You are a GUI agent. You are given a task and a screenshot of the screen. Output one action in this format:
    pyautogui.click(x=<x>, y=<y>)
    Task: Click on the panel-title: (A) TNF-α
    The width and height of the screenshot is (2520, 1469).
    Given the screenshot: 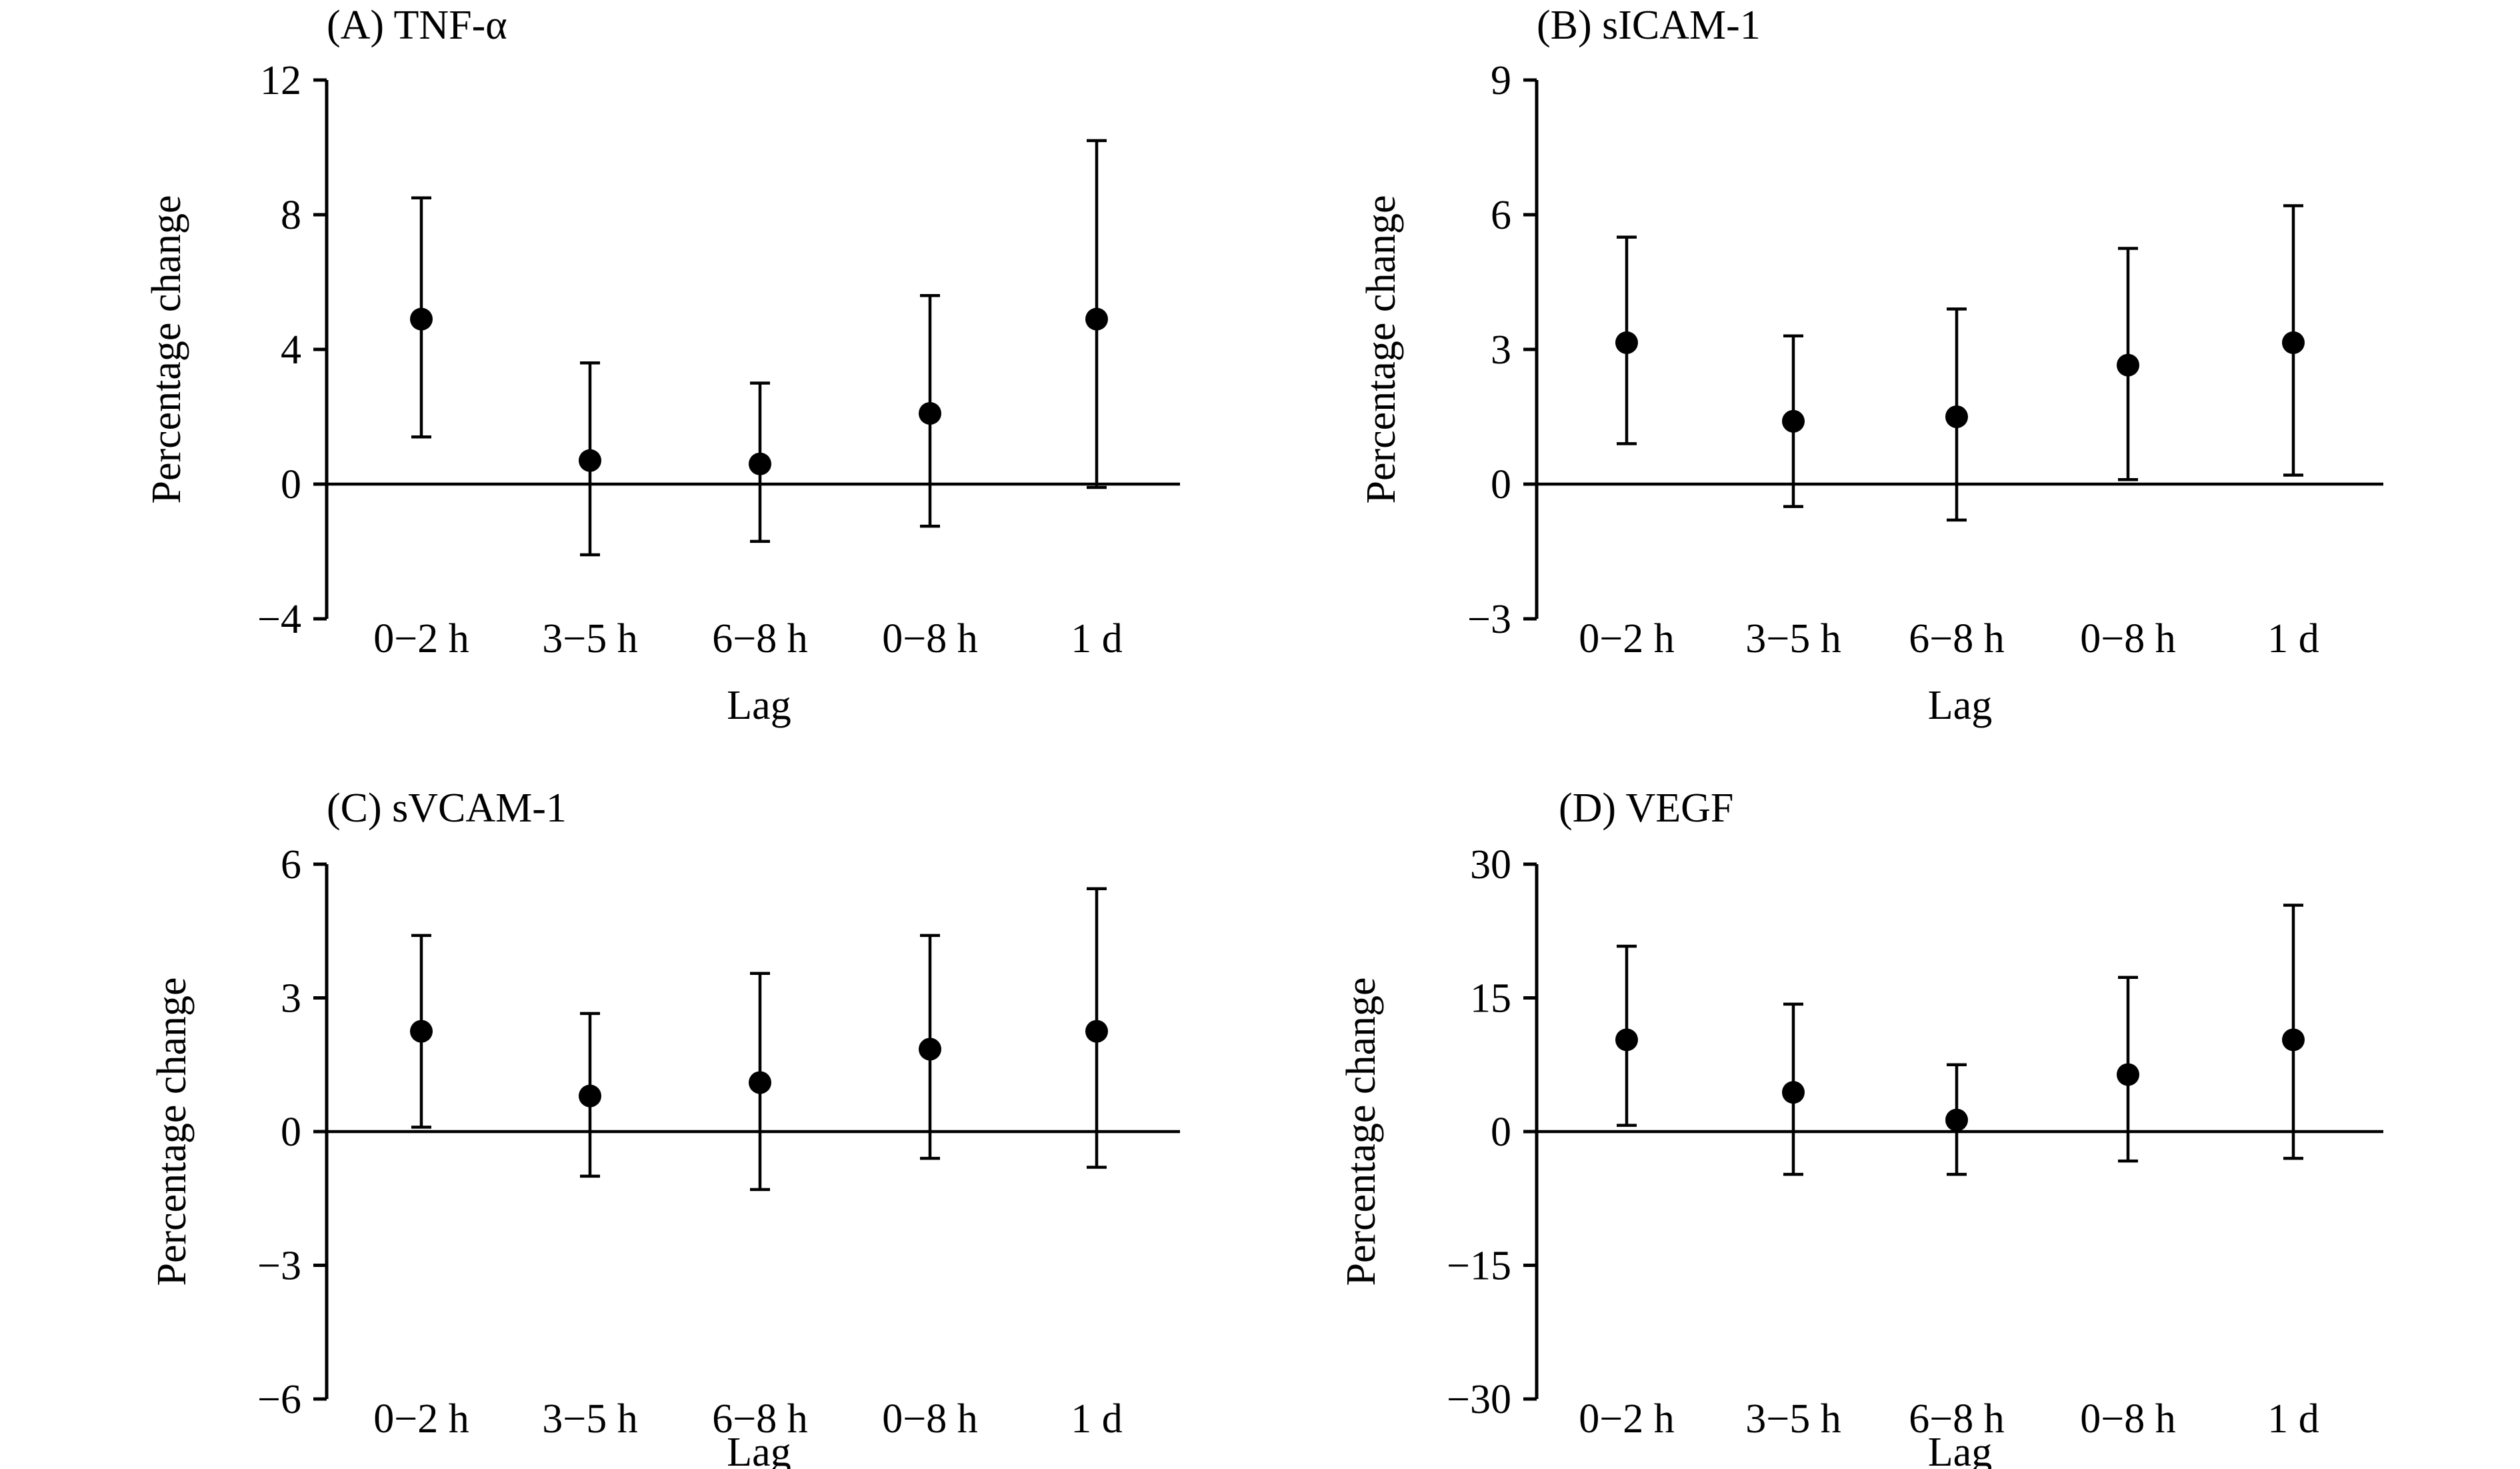 What is the action you would take?
    pyautogui.click(x=417, y=25)
    